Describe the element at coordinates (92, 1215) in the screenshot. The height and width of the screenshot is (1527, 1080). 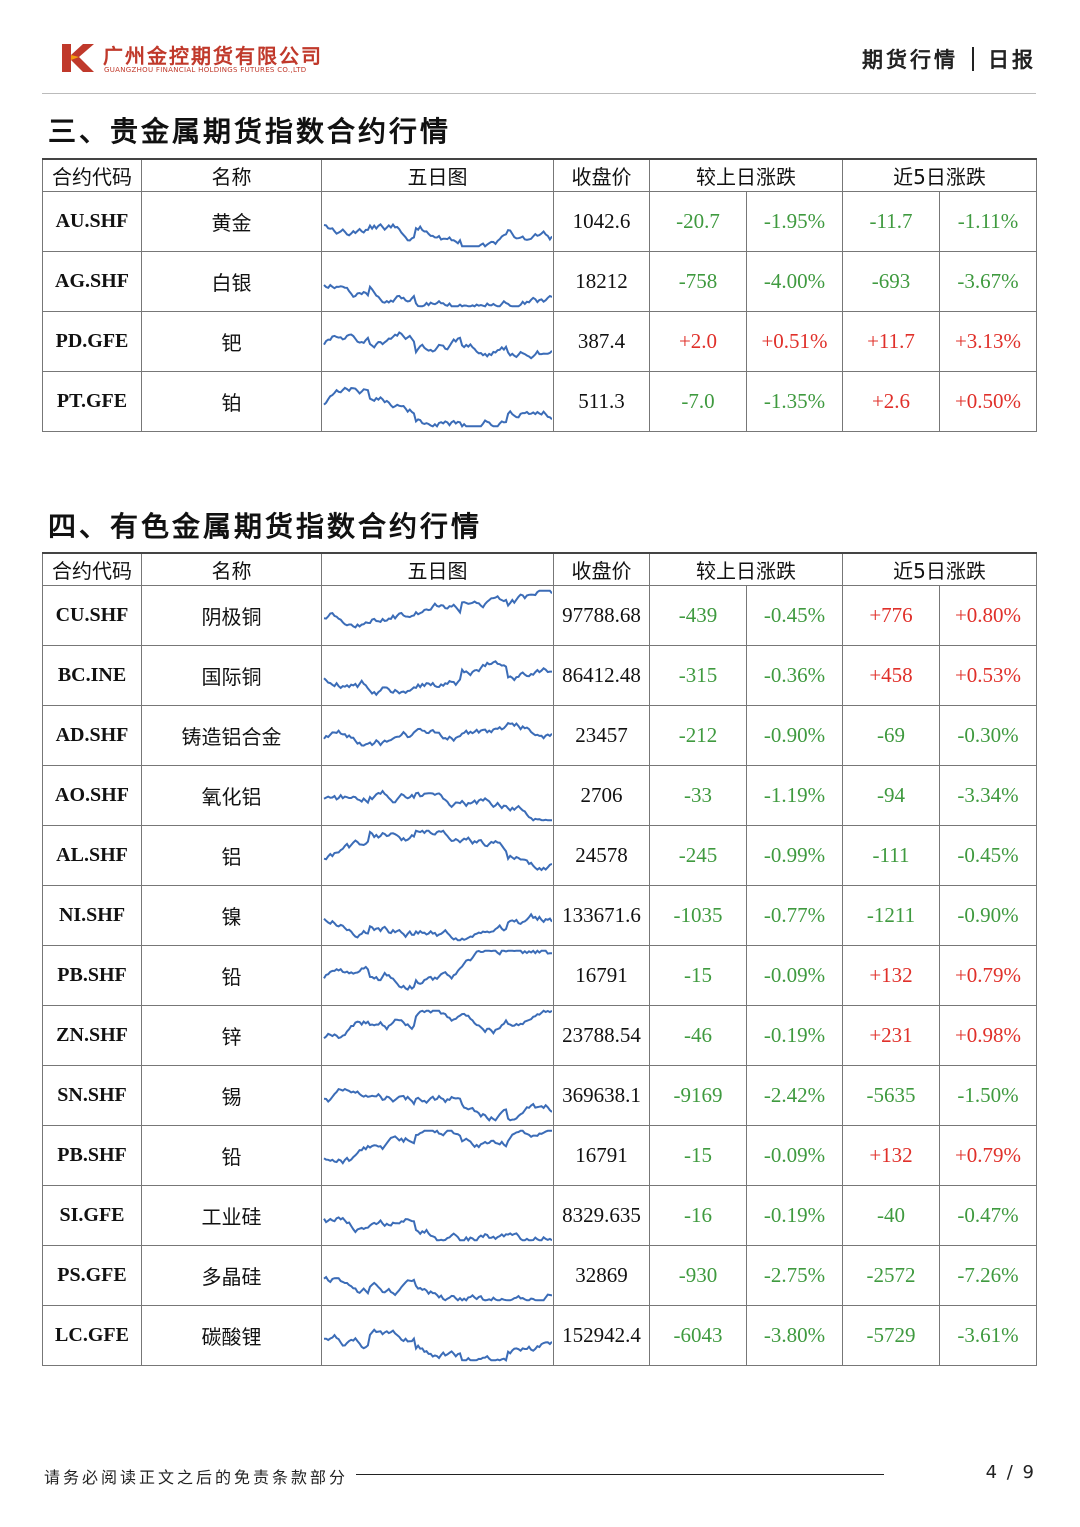
I see `contract-code: SI.GFE` at that location.